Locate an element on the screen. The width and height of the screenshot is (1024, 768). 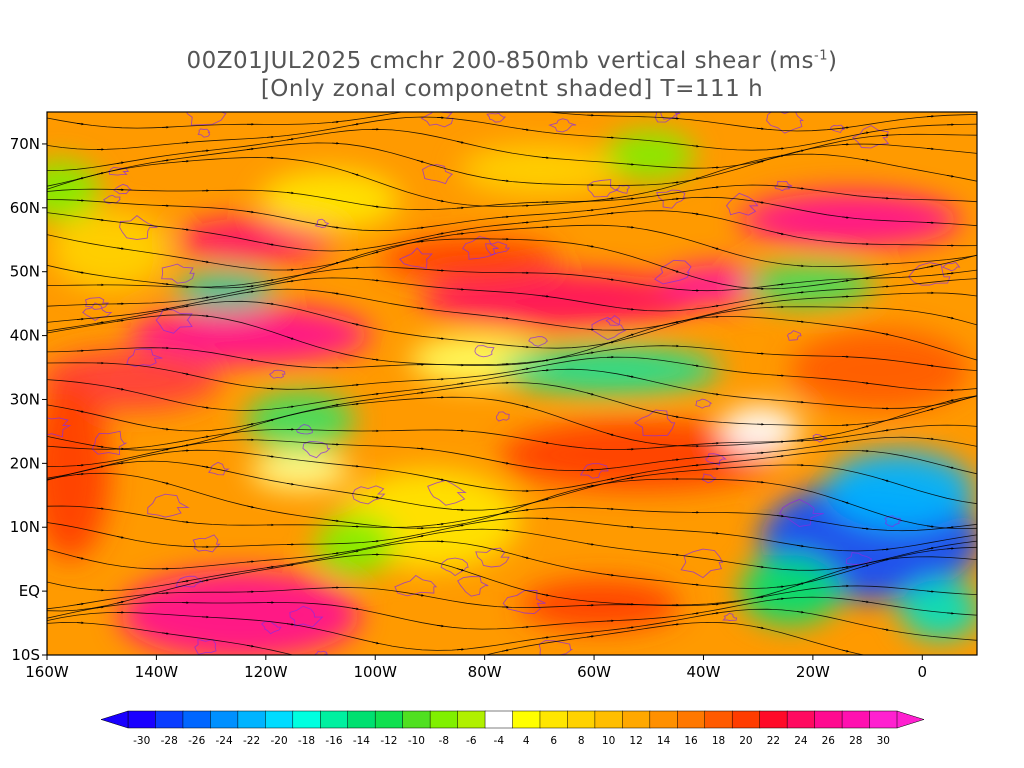
colorbar-label: 12 is located at coordinates (635, 741).